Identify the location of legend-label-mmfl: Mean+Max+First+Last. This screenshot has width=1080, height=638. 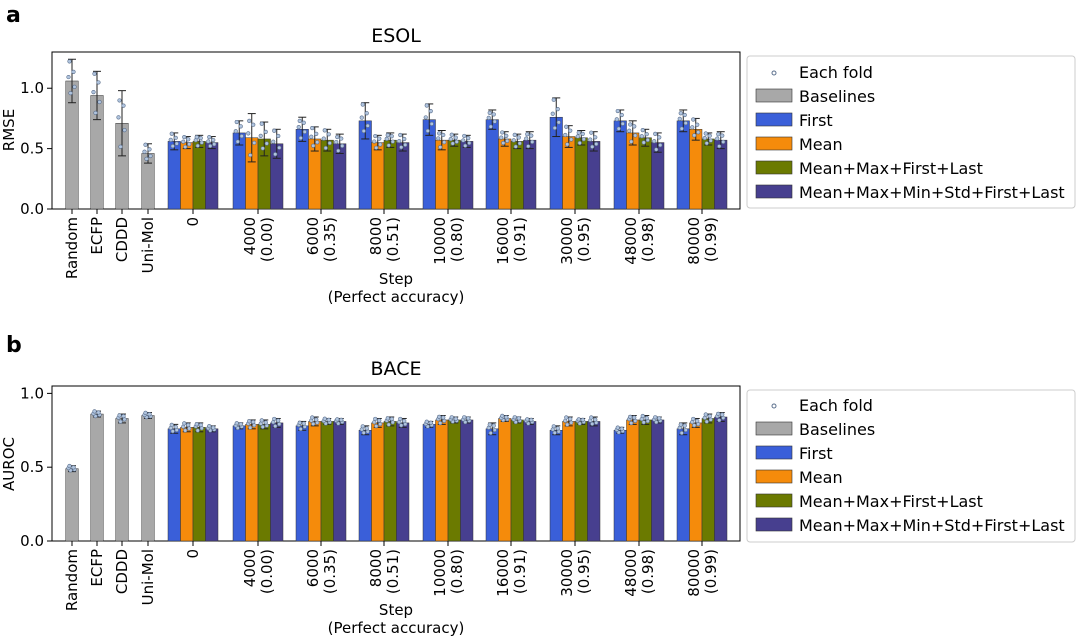
(891, 168).